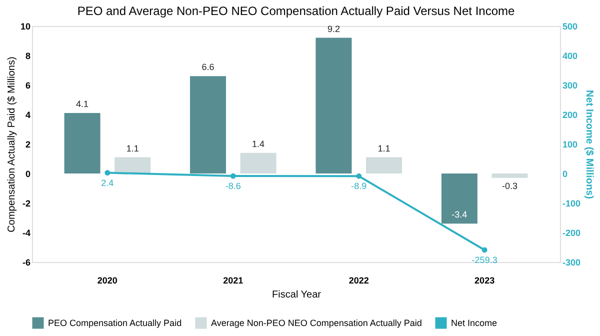 The height and width of the screenshot is (336, 600). What do you see at coordinates (589, 144) in the screenshot?
I see `y2-axis-title: Net Income ($ Millions)` at bounding box center [589, 144].